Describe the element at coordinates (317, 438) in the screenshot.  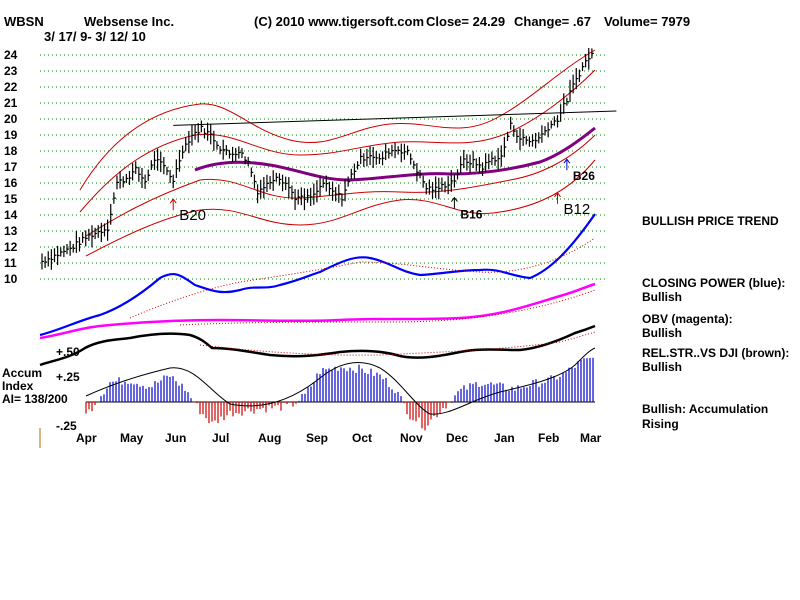
I see `month-sep: Sep` at that location.